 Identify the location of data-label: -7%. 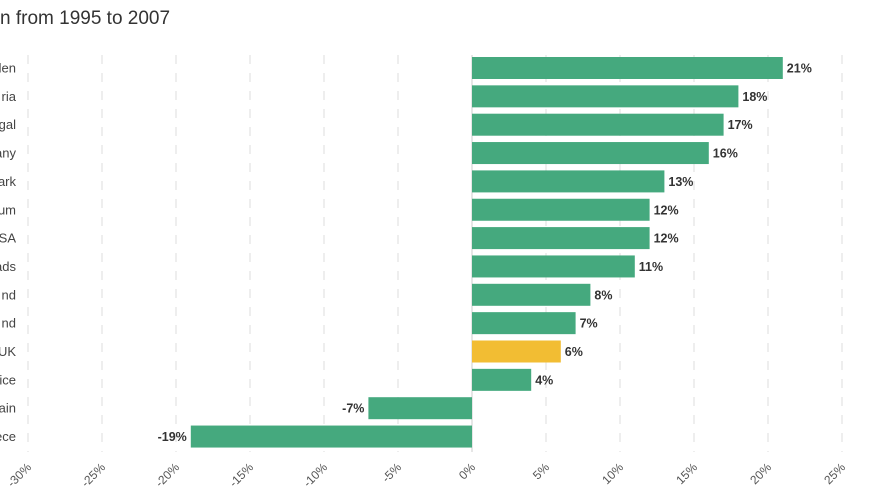
(353, 409).